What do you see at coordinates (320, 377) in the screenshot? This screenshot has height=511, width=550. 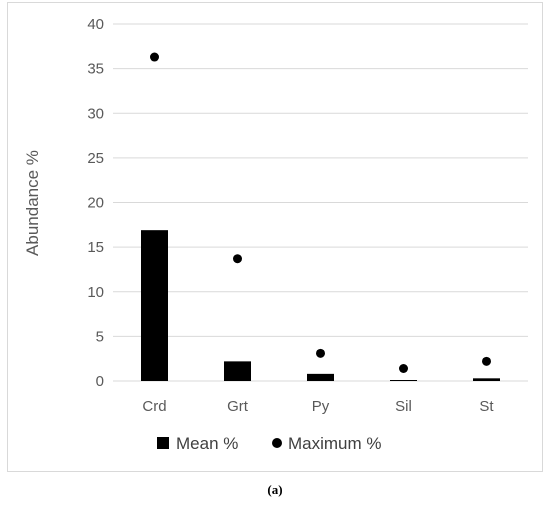 I see `bar-mean-py` at bounding box center [320, 377].